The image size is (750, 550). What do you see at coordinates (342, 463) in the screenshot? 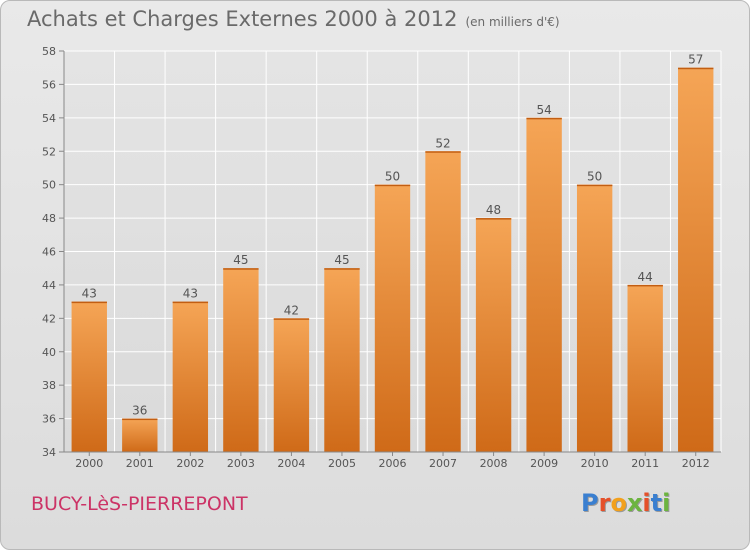
I see `x-tick-label: 2005` at bounding box center [342, 463].